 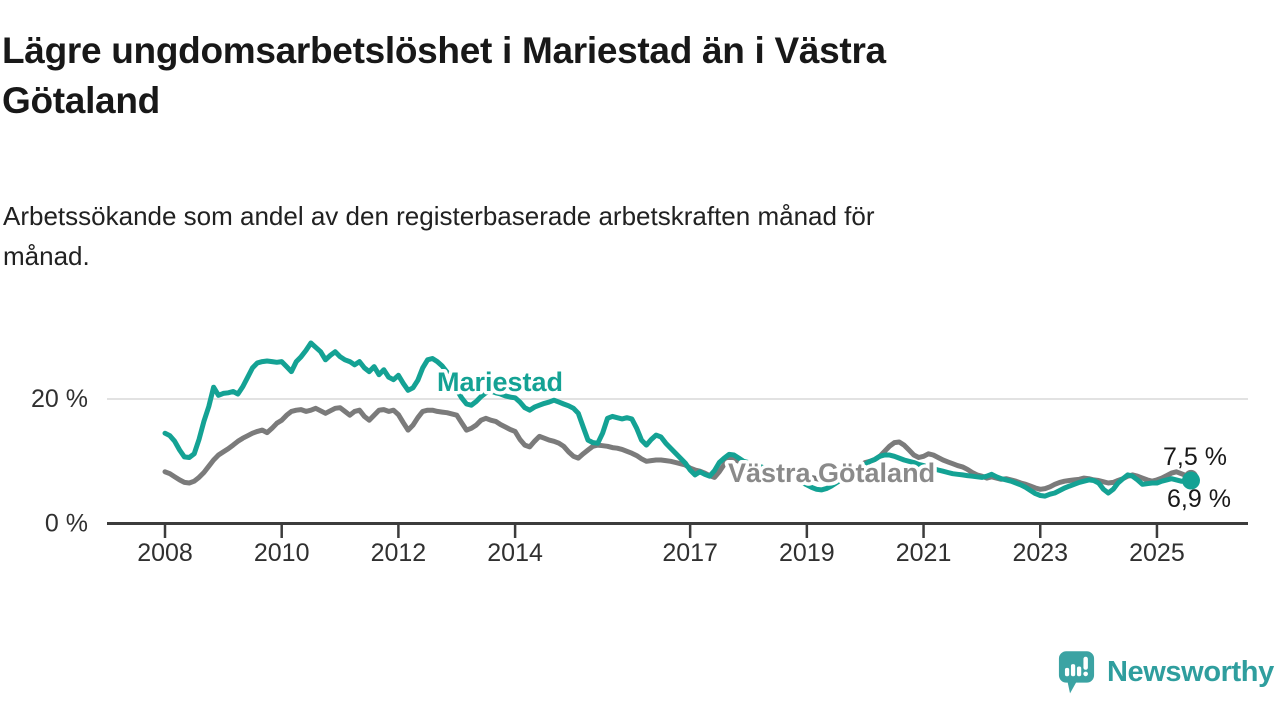 What do you see at coordinates (1085, 674) in the screenshot?
I see `exclamation-dot` at bounding box center [1085, 674].